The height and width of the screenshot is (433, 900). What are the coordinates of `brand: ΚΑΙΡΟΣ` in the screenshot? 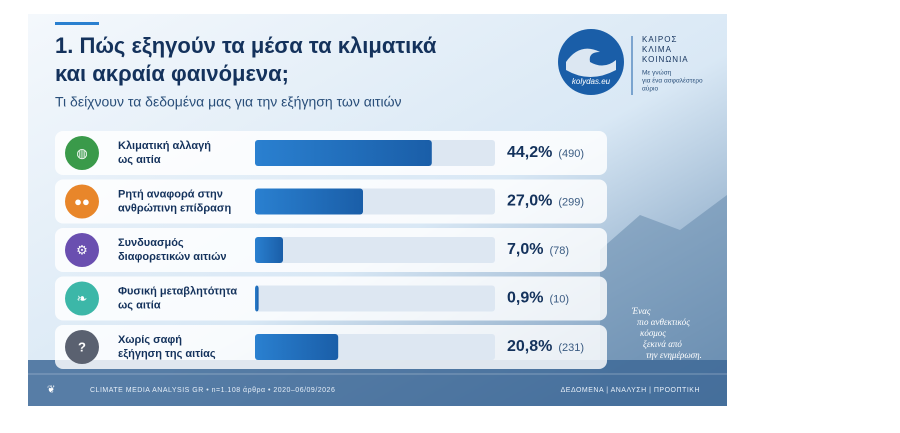 It's located at (659, 39).